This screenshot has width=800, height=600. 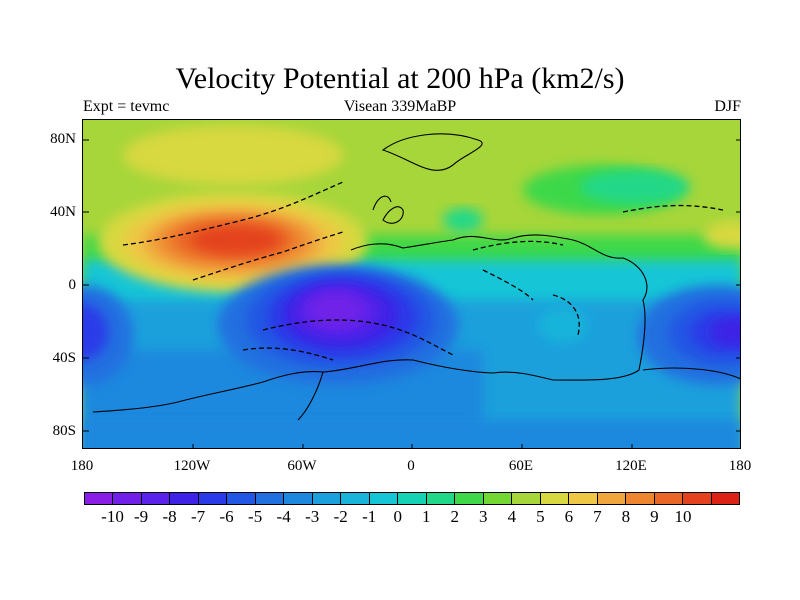 I want to click on y-label-80n: 80N, so click(x=63, y=139).